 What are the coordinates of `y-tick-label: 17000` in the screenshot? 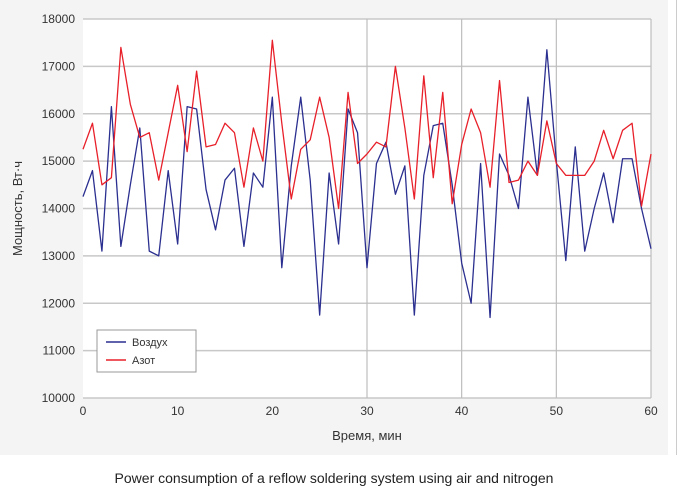 It's located at (59, 66).